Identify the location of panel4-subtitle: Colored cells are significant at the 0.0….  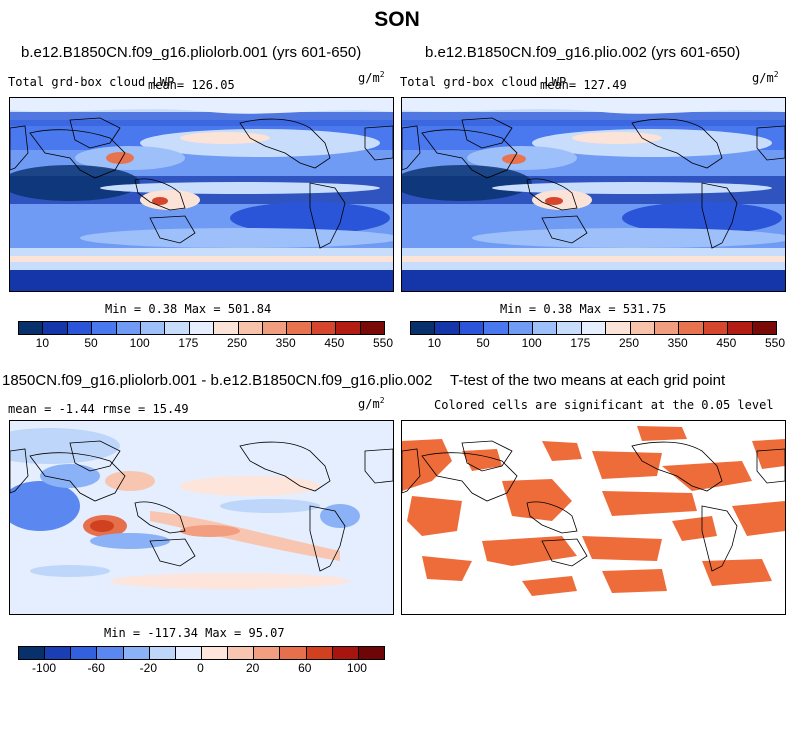
(604, 405).